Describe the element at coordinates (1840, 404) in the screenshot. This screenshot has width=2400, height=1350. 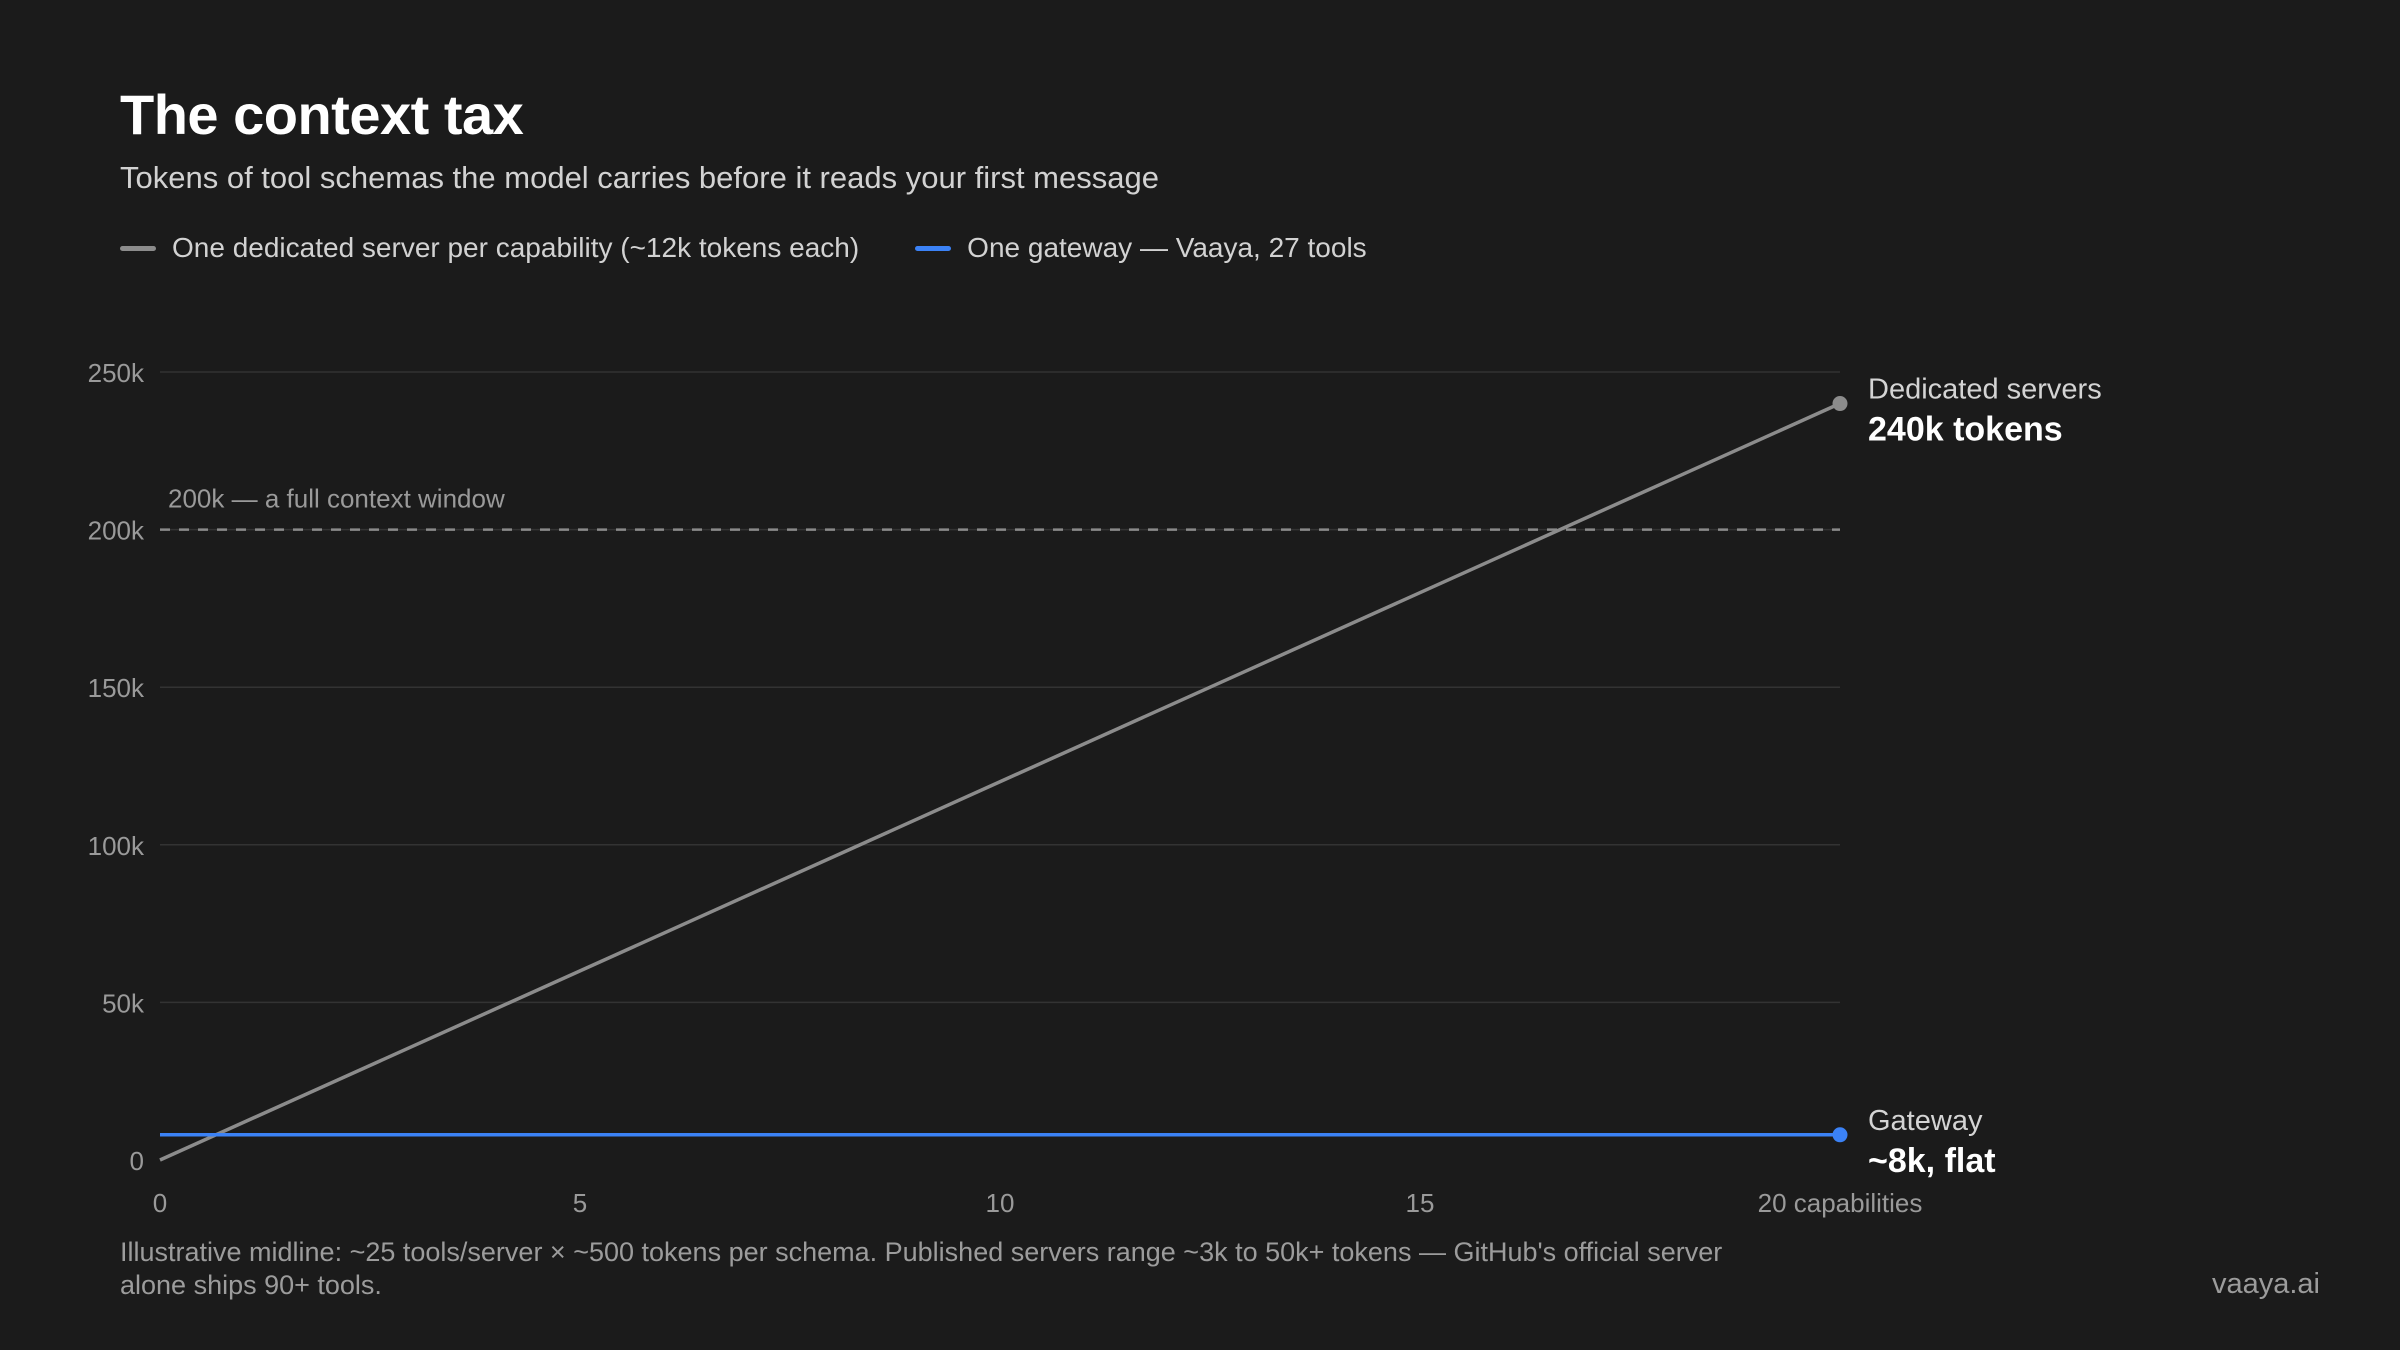
I see `series-endpoint-dedicated` at that location.